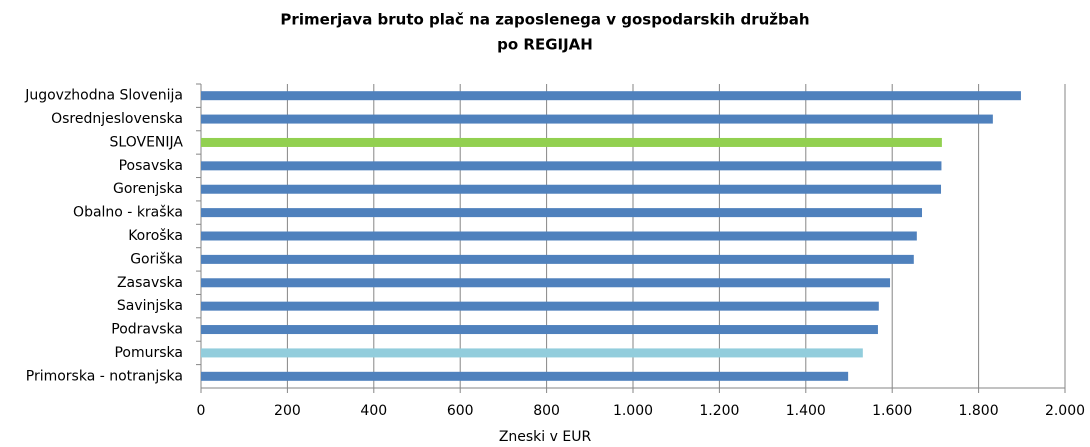  Describe the element at coordinates (150, 306) in the screenshot. I see `y-tick-label: Savinjska` at that location.